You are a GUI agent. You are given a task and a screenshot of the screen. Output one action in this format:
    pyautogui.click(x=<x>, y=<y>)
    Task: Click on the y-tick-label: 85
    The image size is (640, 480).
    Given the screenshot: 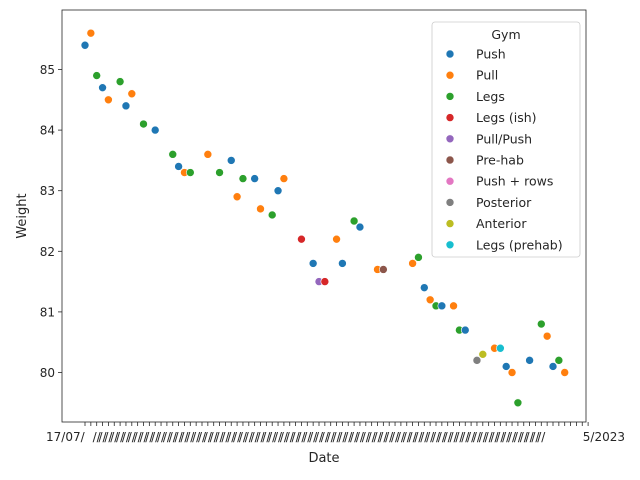 What is the action you would take?
    pyautogui.click(x=47, y=70)
    